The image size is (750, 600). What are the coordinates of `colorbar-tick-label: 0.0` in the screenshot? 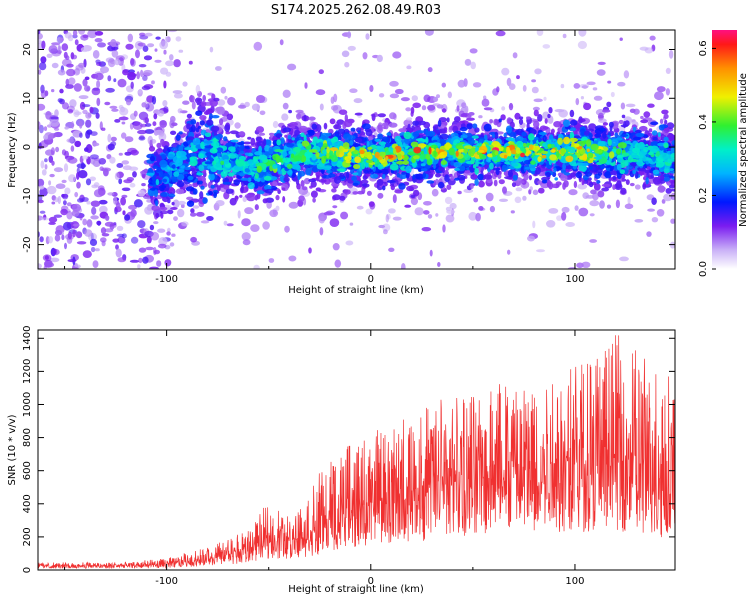 It's located at (703, 269).